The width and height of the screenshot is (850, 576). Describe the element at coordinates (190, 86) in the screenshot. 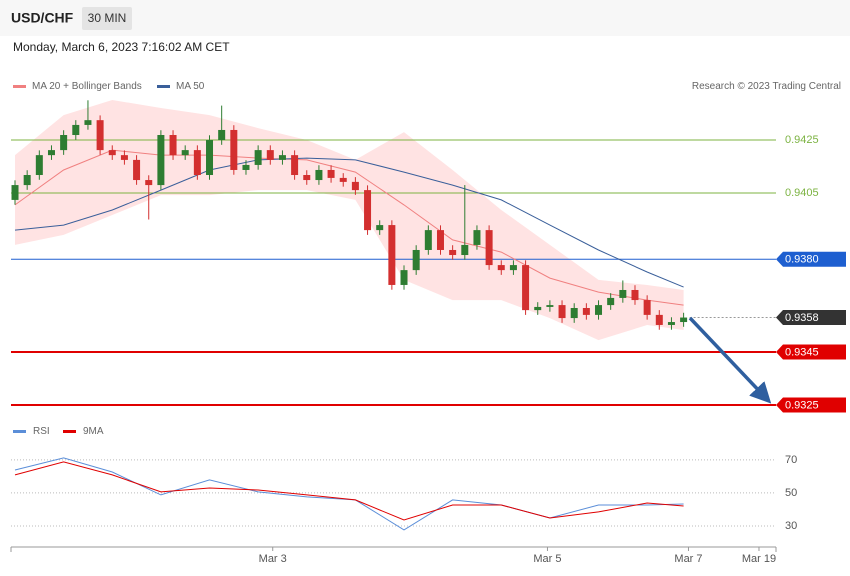

I see `legend-label: MA 50` at that location.